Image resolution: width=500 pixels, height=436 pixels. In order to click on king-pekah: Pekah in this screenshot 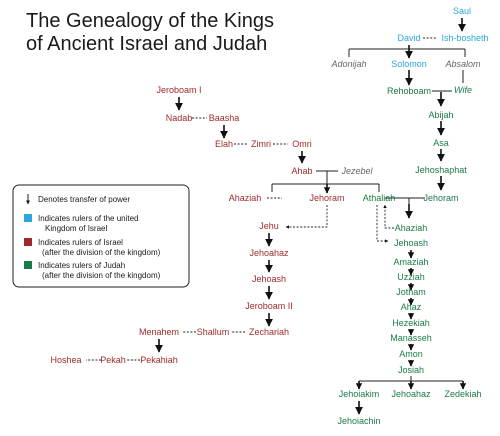, I will do `click(113, 360)`.